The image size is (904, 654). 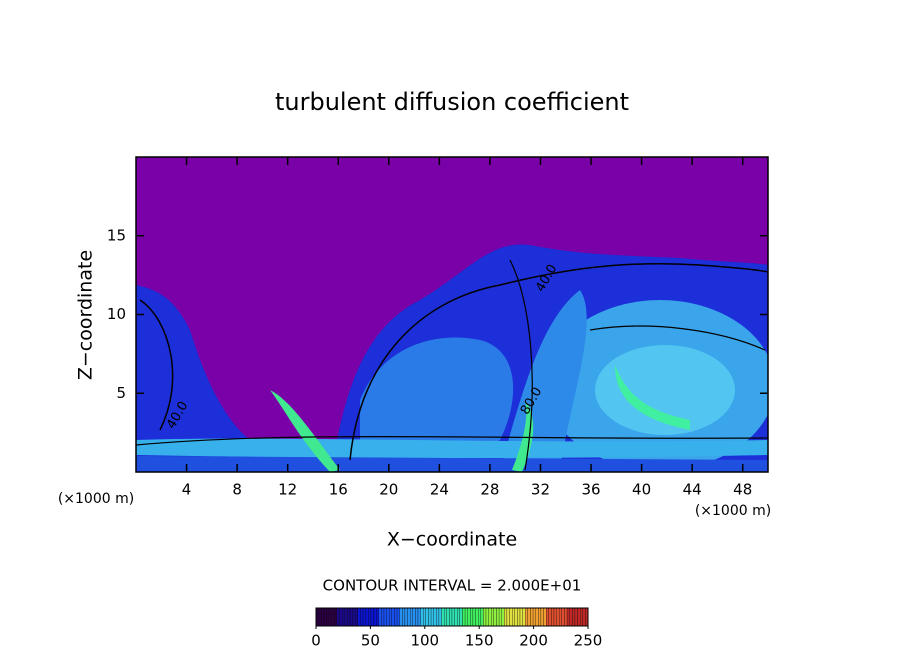 What do you see at coordinates (121, 393) in the screenshot?
I see `y-tick-label: 5` at bounding box center [121, 393].